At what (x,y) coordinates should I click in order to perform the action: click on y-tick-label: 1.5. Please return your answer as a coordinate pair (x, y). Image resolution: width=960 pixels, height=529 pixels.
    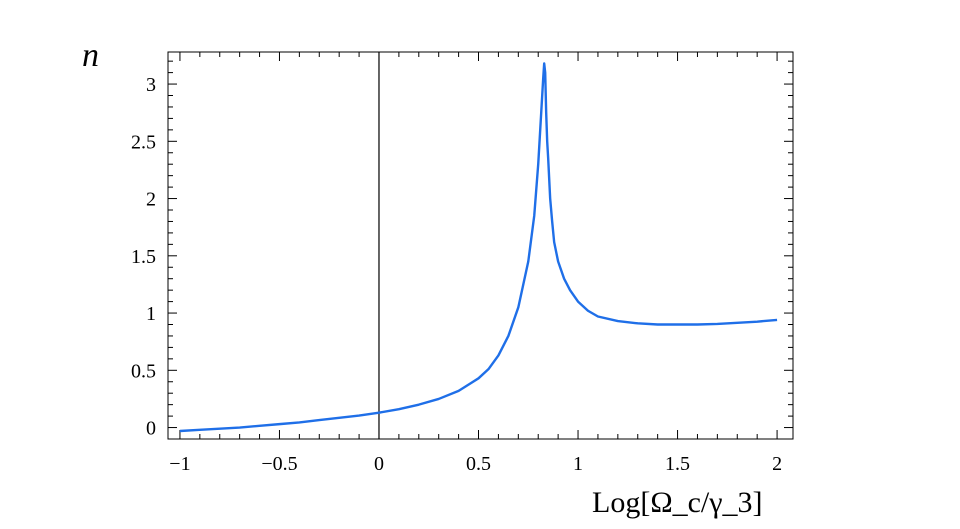
    Looking at the image, I should click on (143, 257).